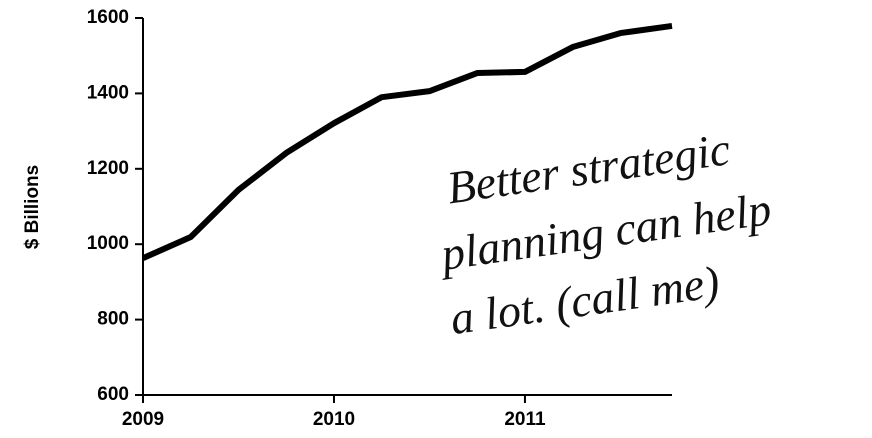 The width and height of the screenshot is (872, 438). Describe the element at coordinates (32, 207) in the screenshot. I see `y-axis-label: $ Billions` at that location.